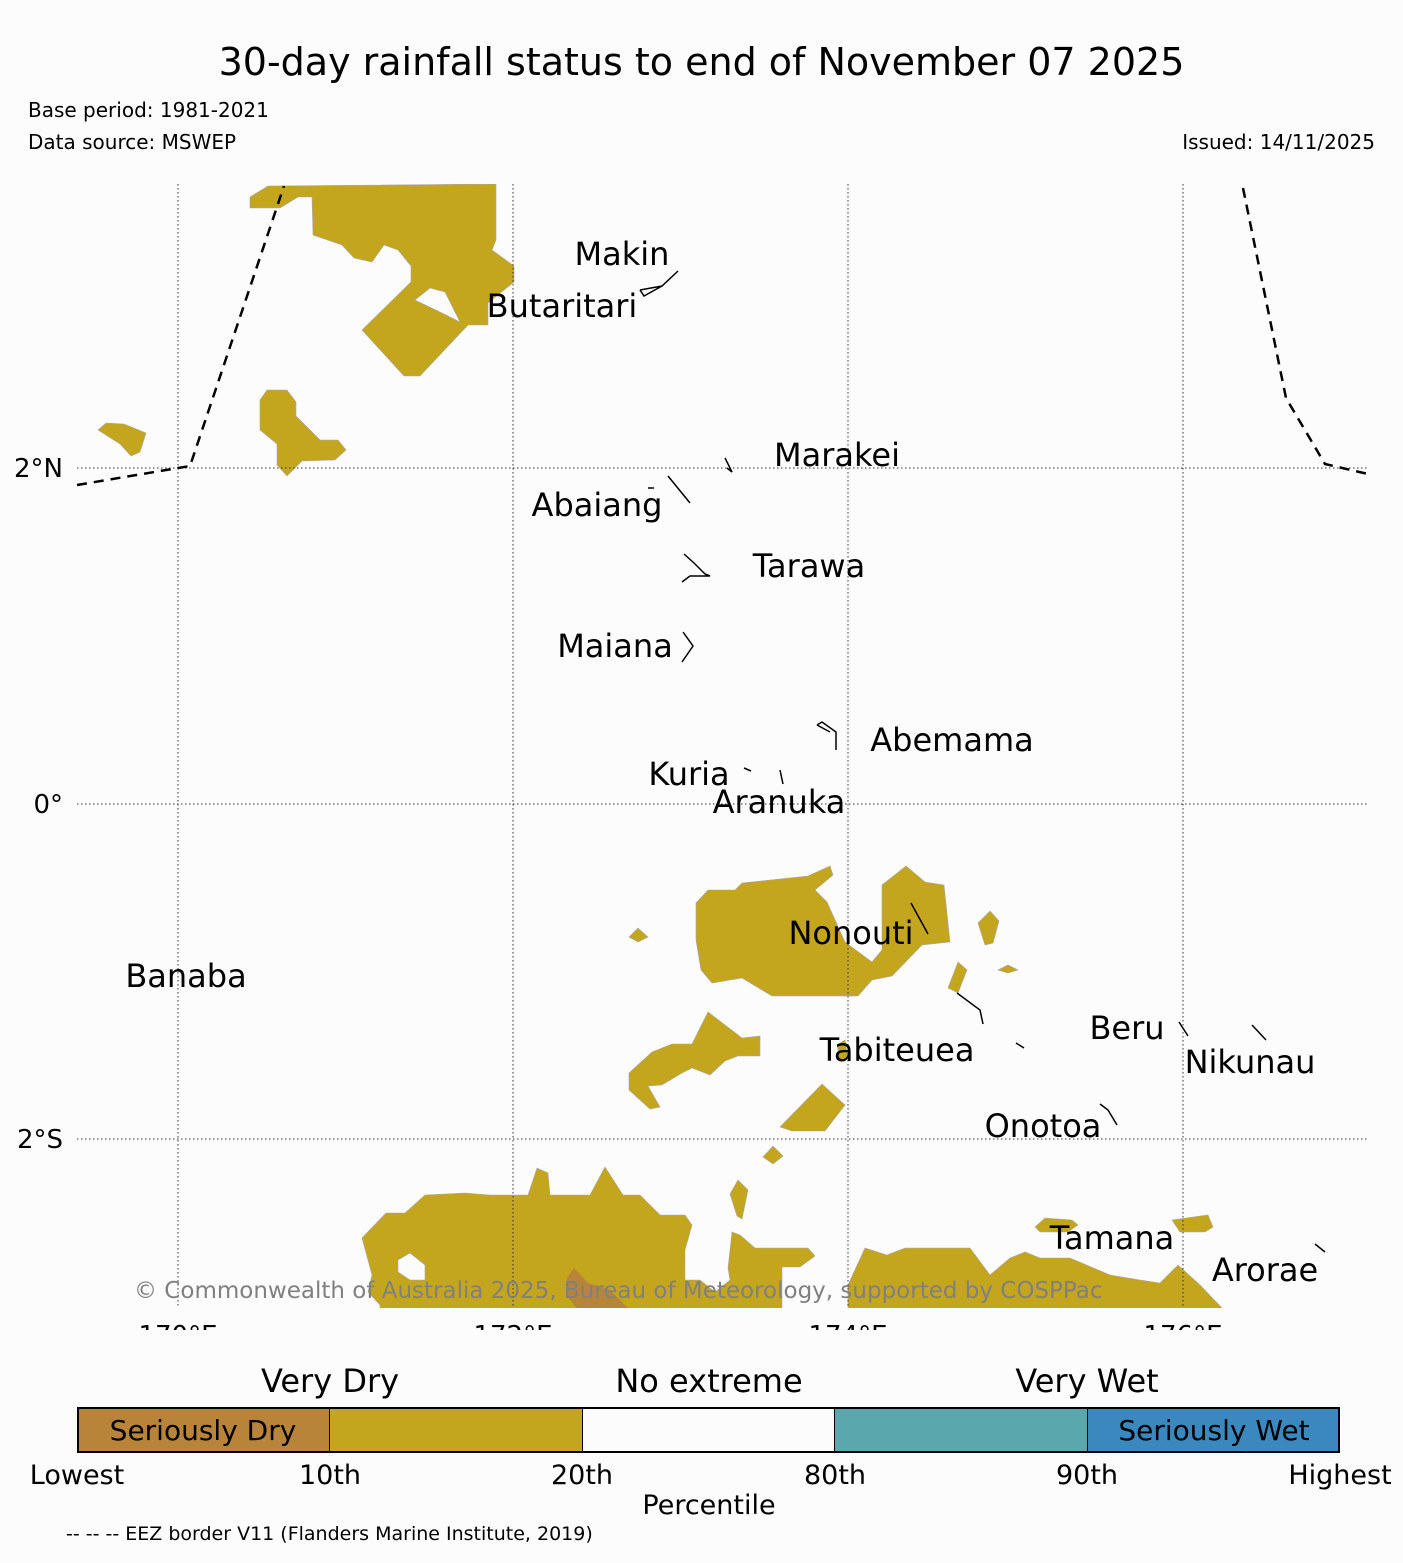  I want to click on island-label-butaritari: Butaritari, so click(562, 306).